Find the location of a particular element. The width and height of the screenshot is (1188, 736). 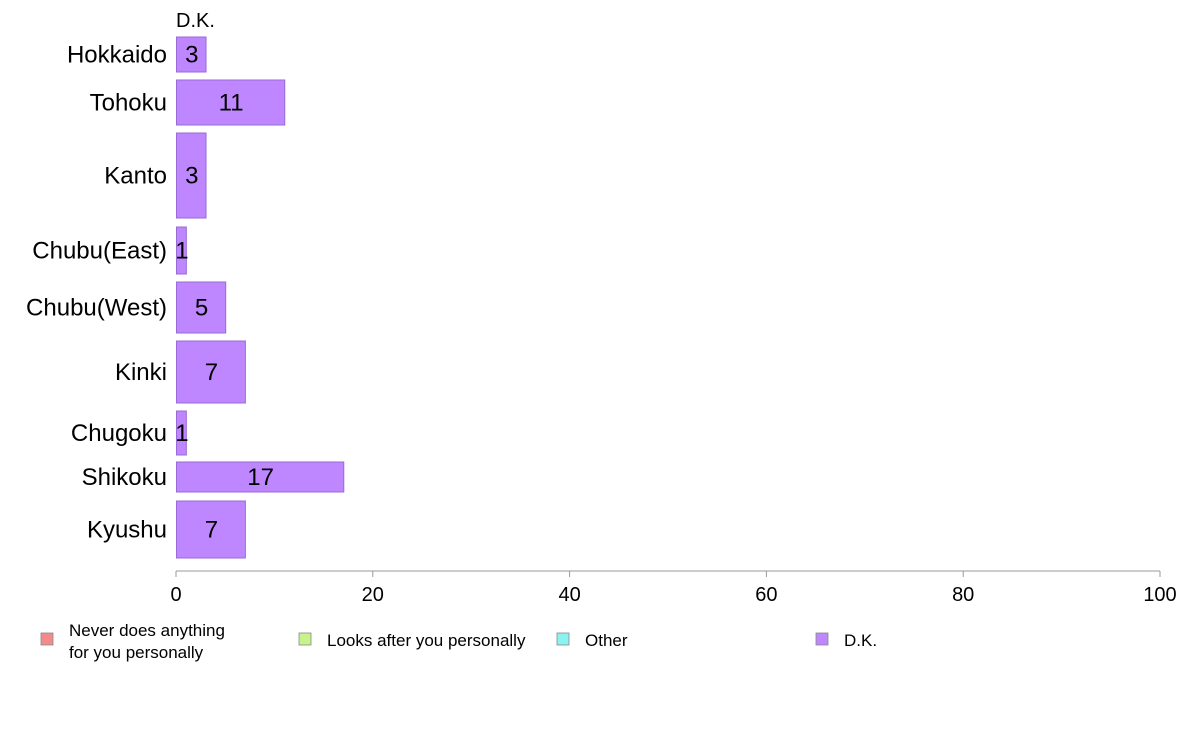

x-tick-label: 100 is located at coordinates (1159, 595).